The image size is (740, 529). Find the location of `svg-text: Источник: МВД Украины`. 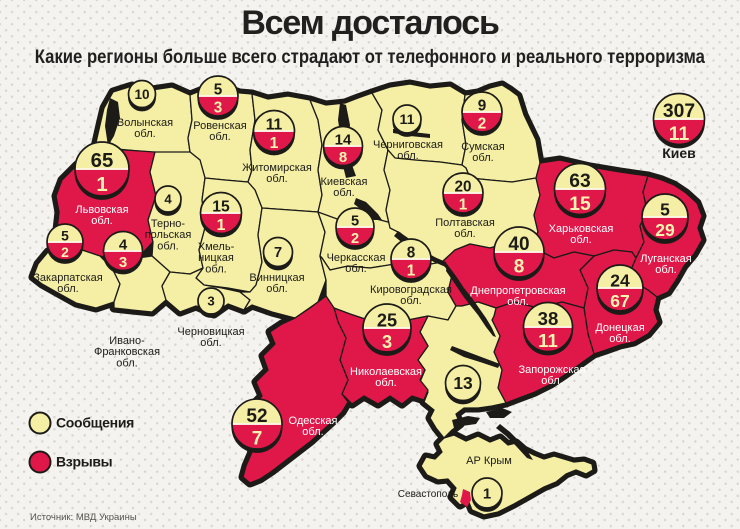

svg-text: Источник: МВД Украины is located at coordinates (83, 517).